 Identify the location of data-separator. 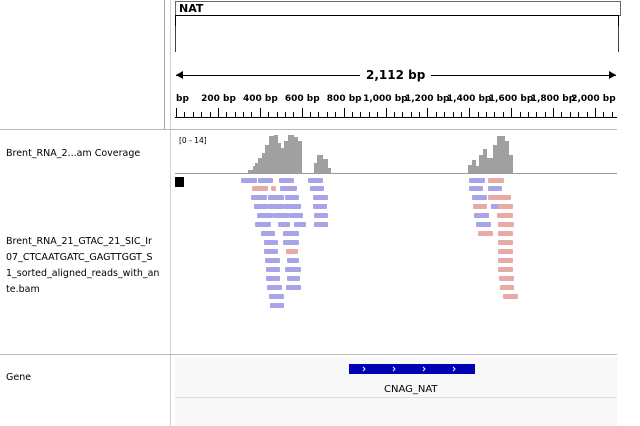
(308, 354).